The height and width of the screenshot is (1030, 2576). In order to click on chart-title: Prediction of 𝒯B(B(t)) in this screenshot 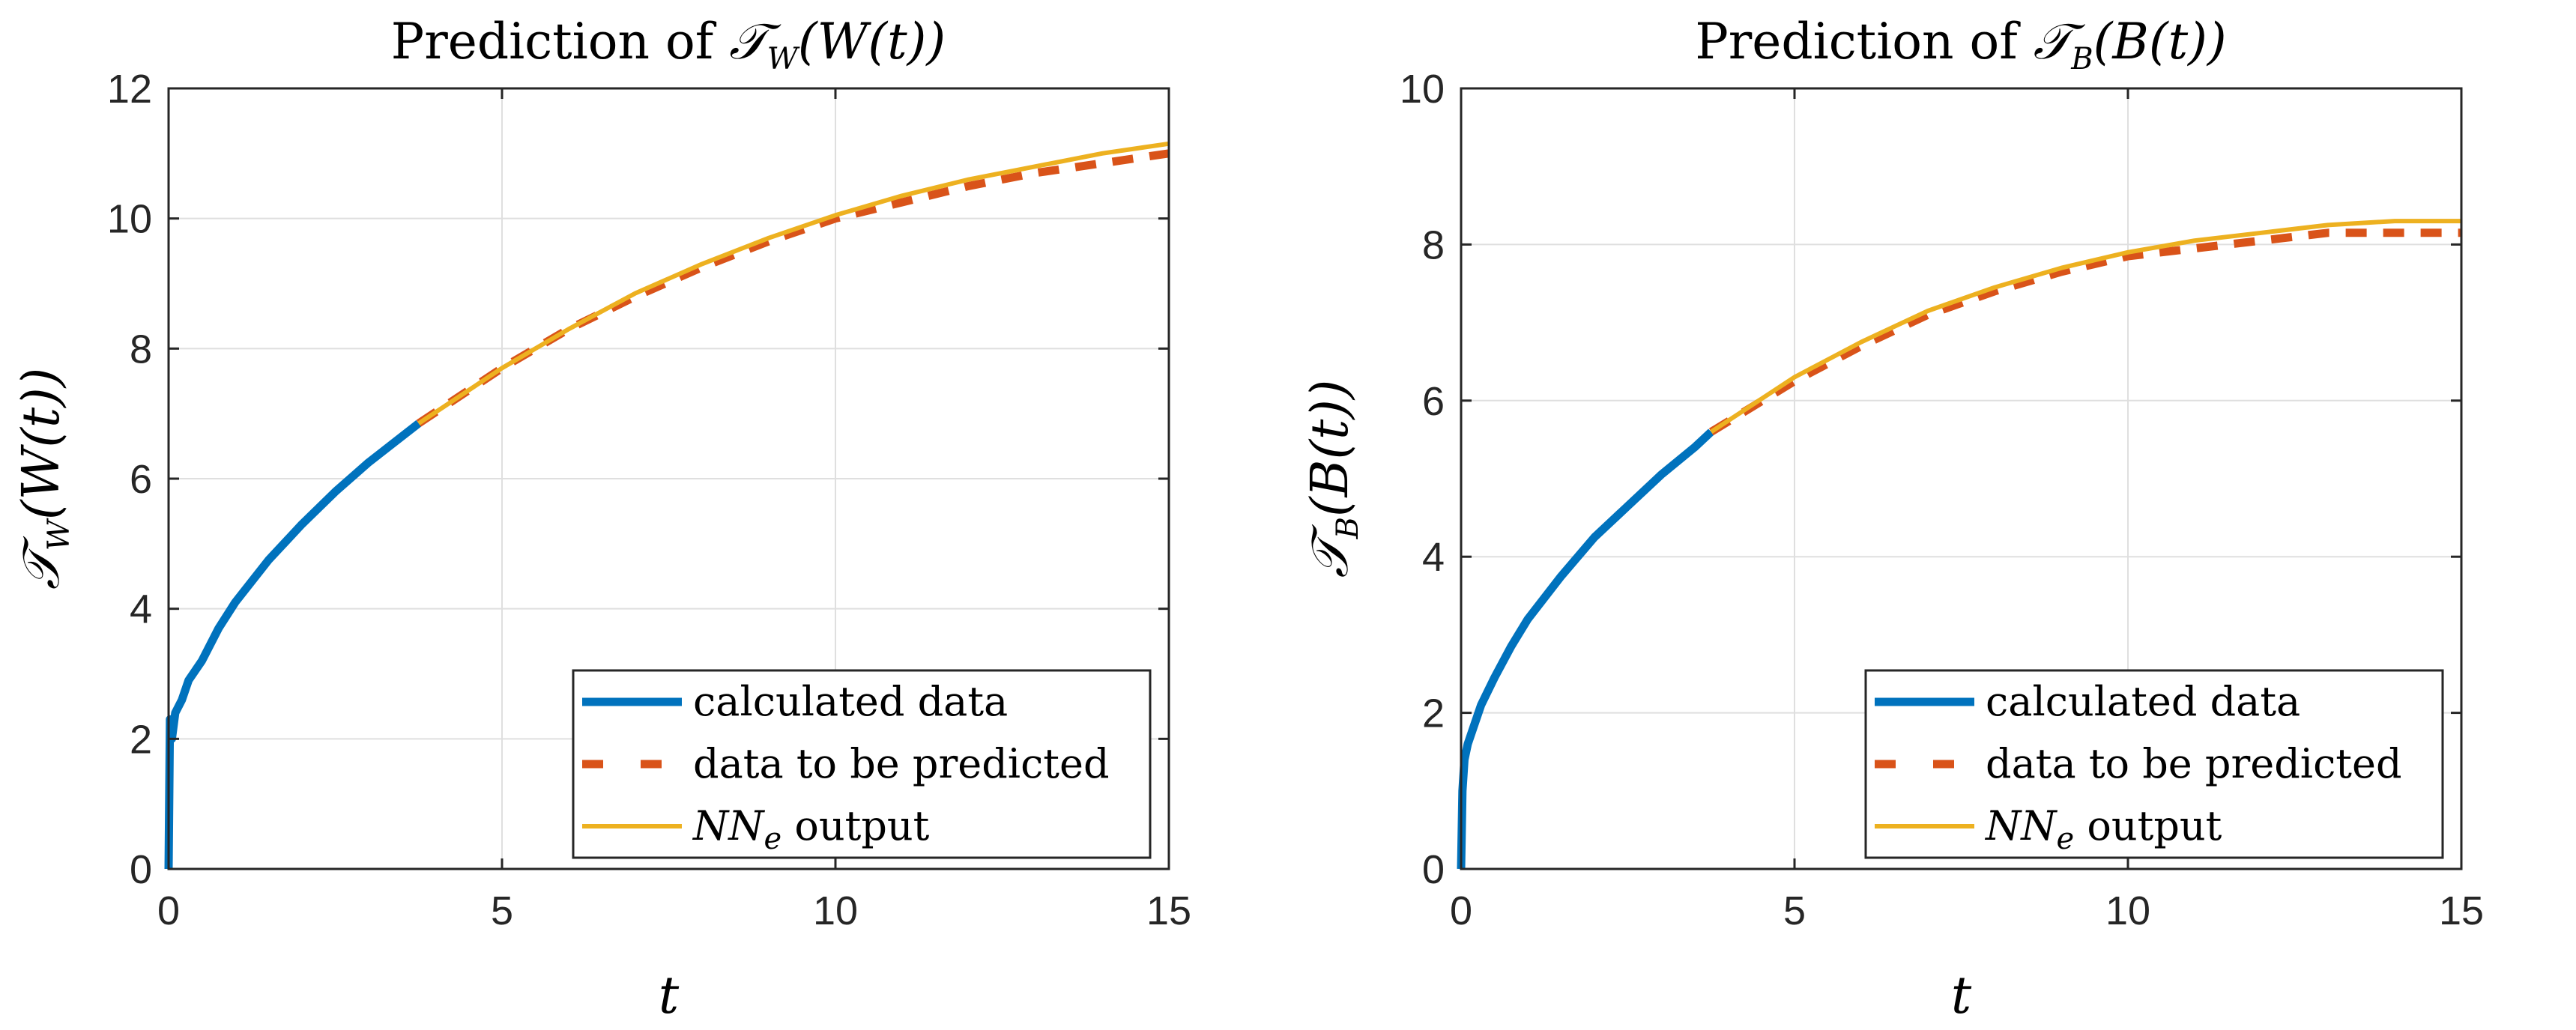, I will do `click(1960, 44)`.